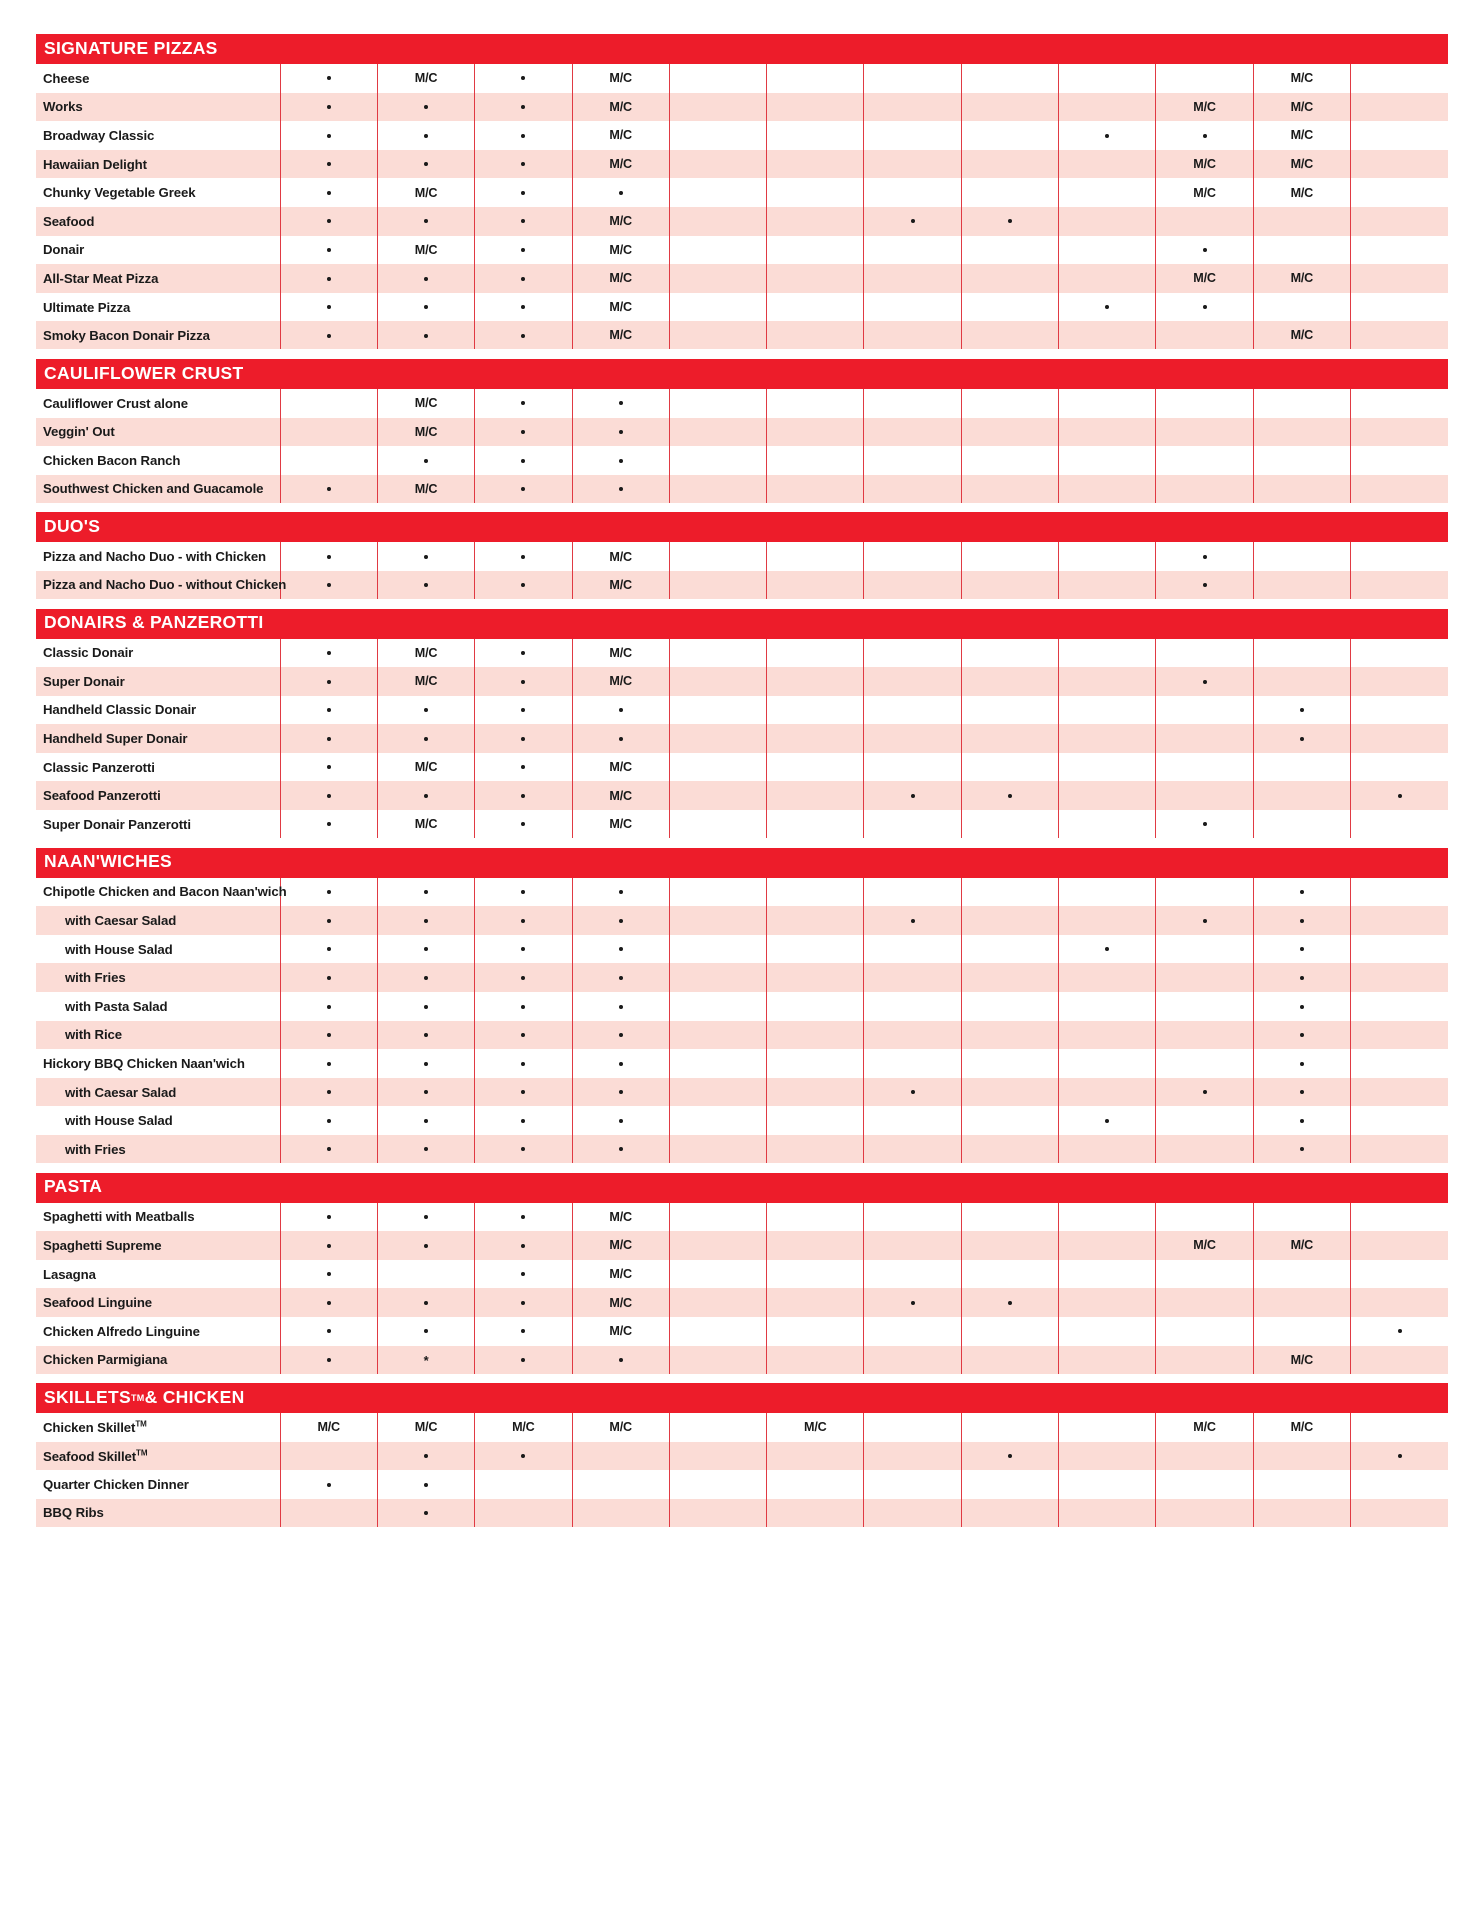  I want to click on table-row: BBQ Ribs, so click(742, 1513).